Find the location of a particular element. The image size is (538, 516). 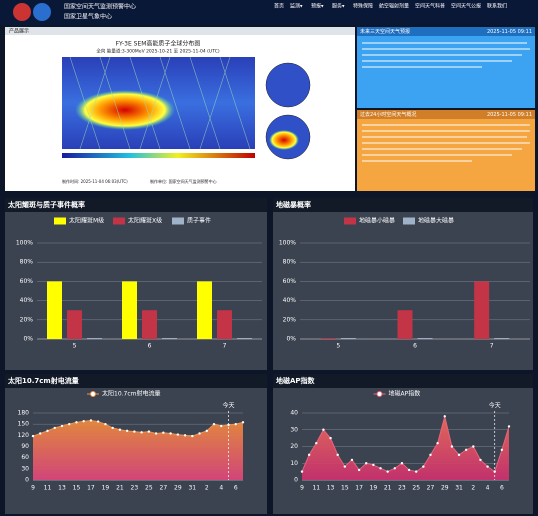

y-tick-label: 60% is located at coordinates (27, 281).